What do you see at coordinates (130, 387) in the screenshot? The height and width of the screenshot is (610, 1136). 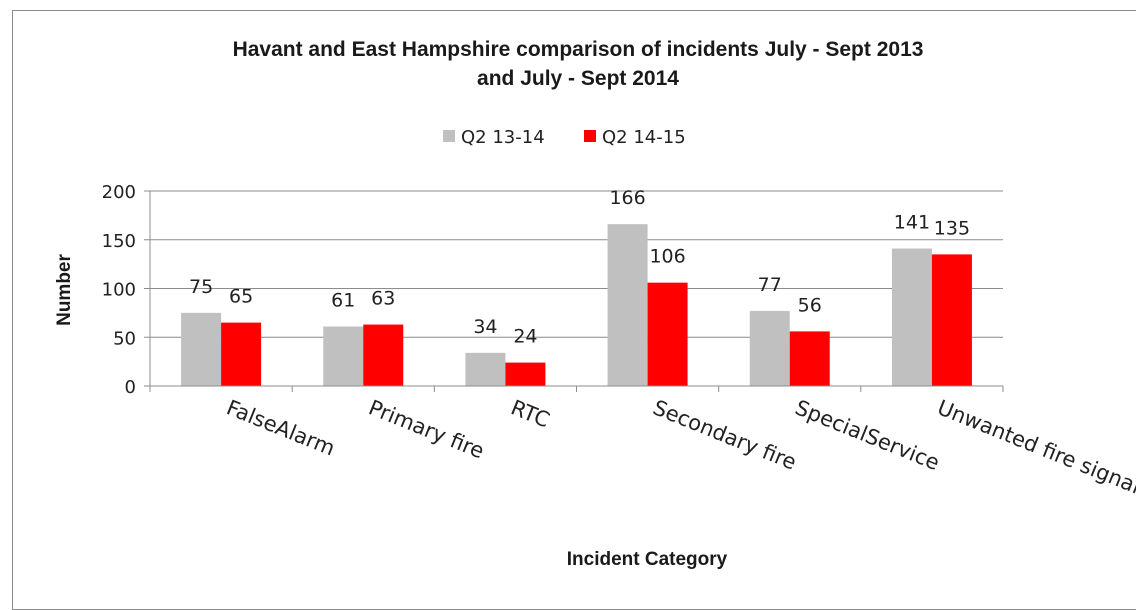 I see `y-tick-label: 0` at bounding box center [130, 387].